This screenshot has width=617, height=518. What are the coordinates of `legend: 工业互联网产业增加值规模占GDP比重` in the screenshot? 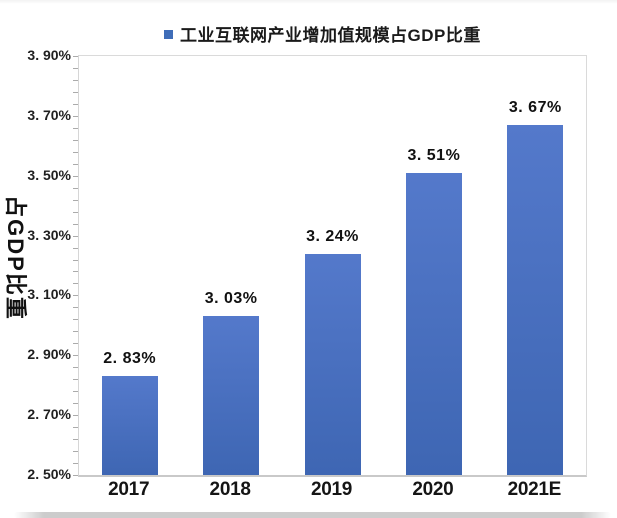 It's located at (322, 33).